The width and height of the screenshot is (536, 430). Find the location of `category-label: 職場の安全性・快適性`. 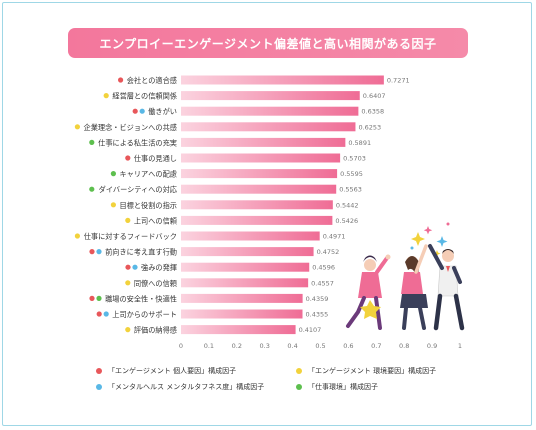

category-label: 職場の安全性・快適性 is located at coordinates (141, 298).